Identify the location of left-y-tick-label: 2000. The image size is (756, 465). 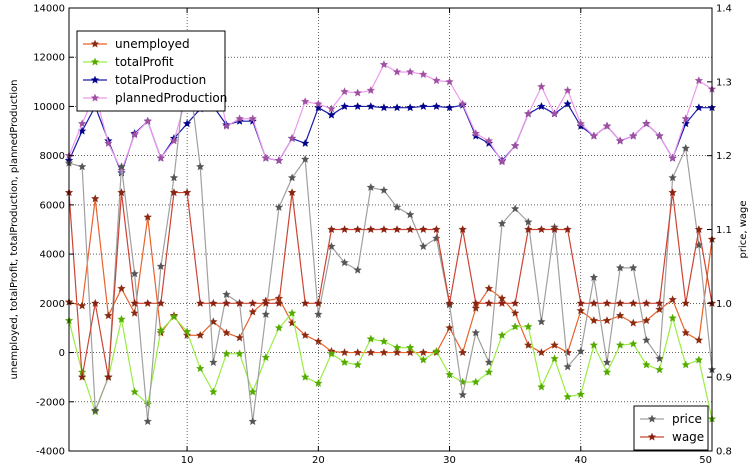
(52, 304).